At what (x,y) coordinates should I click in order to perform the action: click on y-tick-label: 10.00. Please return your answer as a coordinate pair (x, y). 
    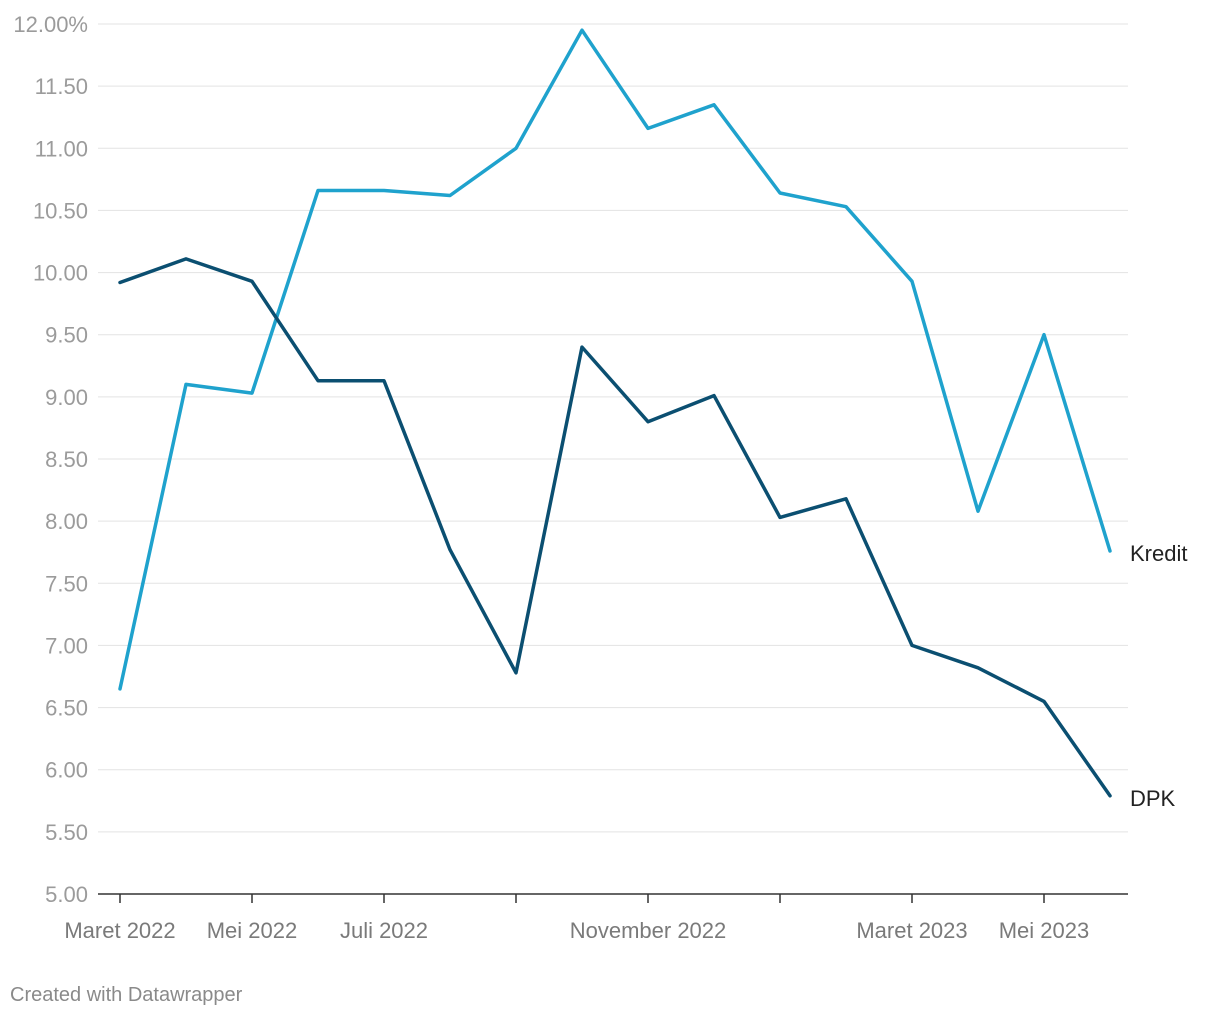
    Looking at the image, I should click on (60, 273).